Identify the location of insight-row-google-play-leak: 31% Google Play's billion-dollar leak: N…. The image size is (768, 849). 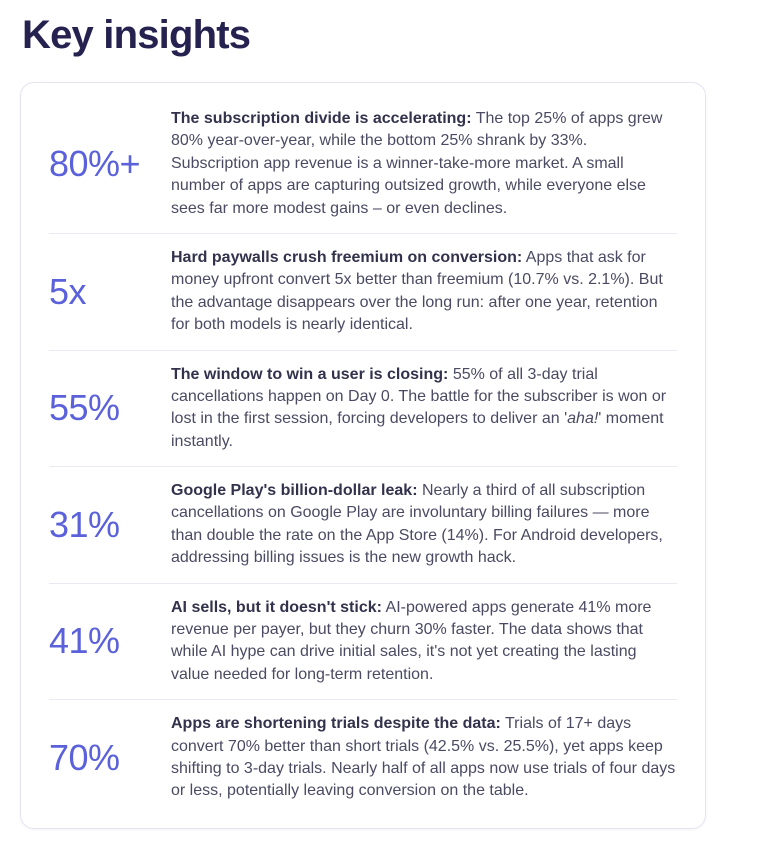
(363, 524).